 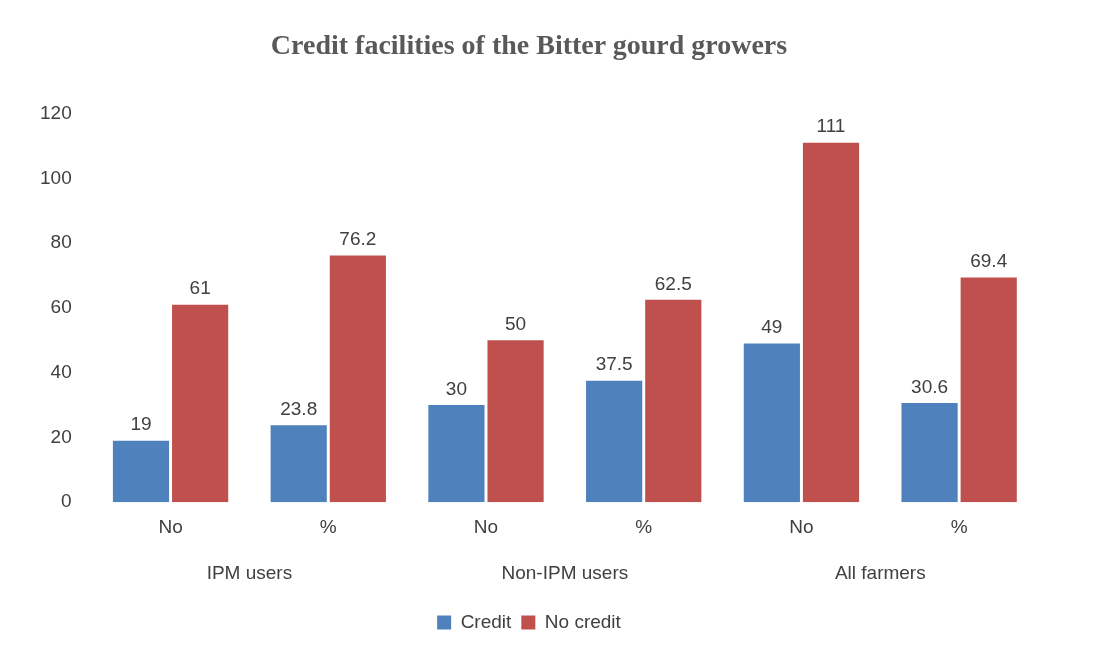 What do you see at coordinates (358, 239) in the screenshot?
I see `data-label: 76.2` at bounding box center [358, 239].